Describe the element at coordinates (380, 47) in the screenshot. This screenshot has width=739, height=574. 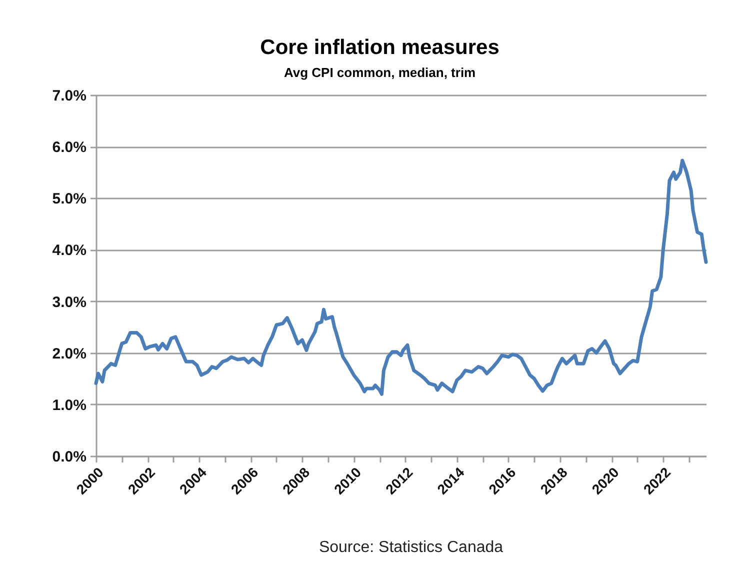
I see `chart-title: Core inflation measures` at that location.